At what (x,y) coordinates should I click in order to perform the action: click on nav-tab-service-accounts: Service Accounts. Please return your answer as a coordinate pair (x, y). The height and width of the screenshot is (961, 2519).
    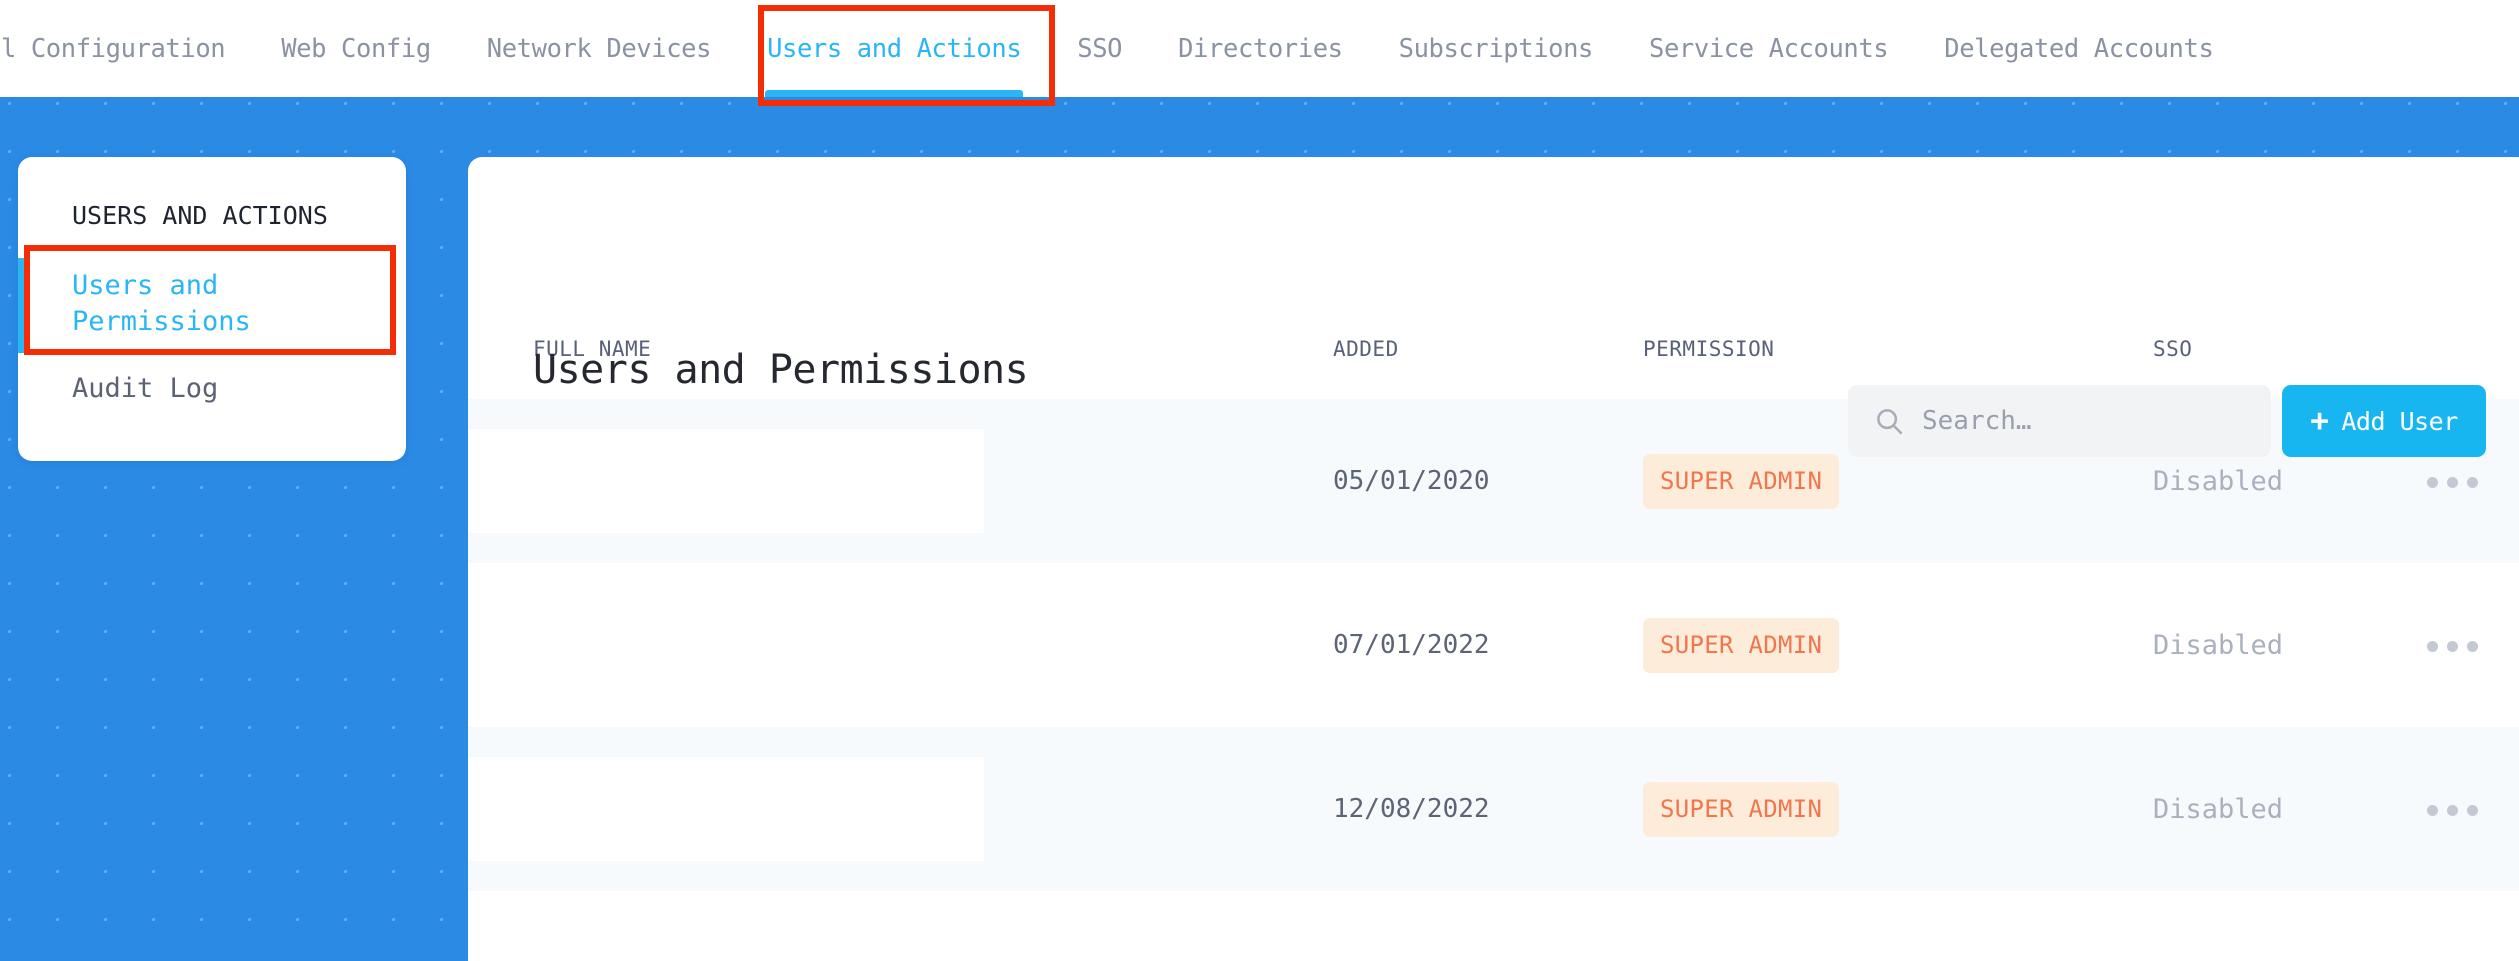
    Looking at the image, I should click on (1768, 48).